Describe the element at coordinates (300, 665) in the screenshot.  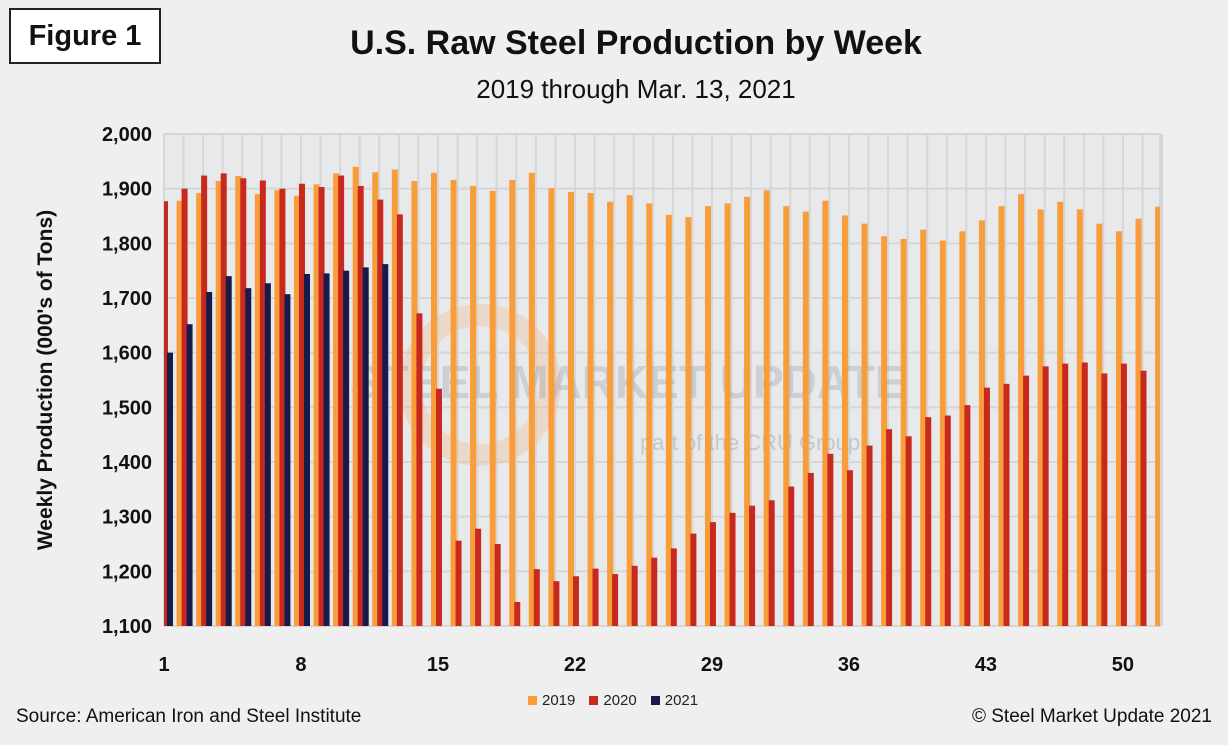
I see `x-tick-label: 8` at that location.